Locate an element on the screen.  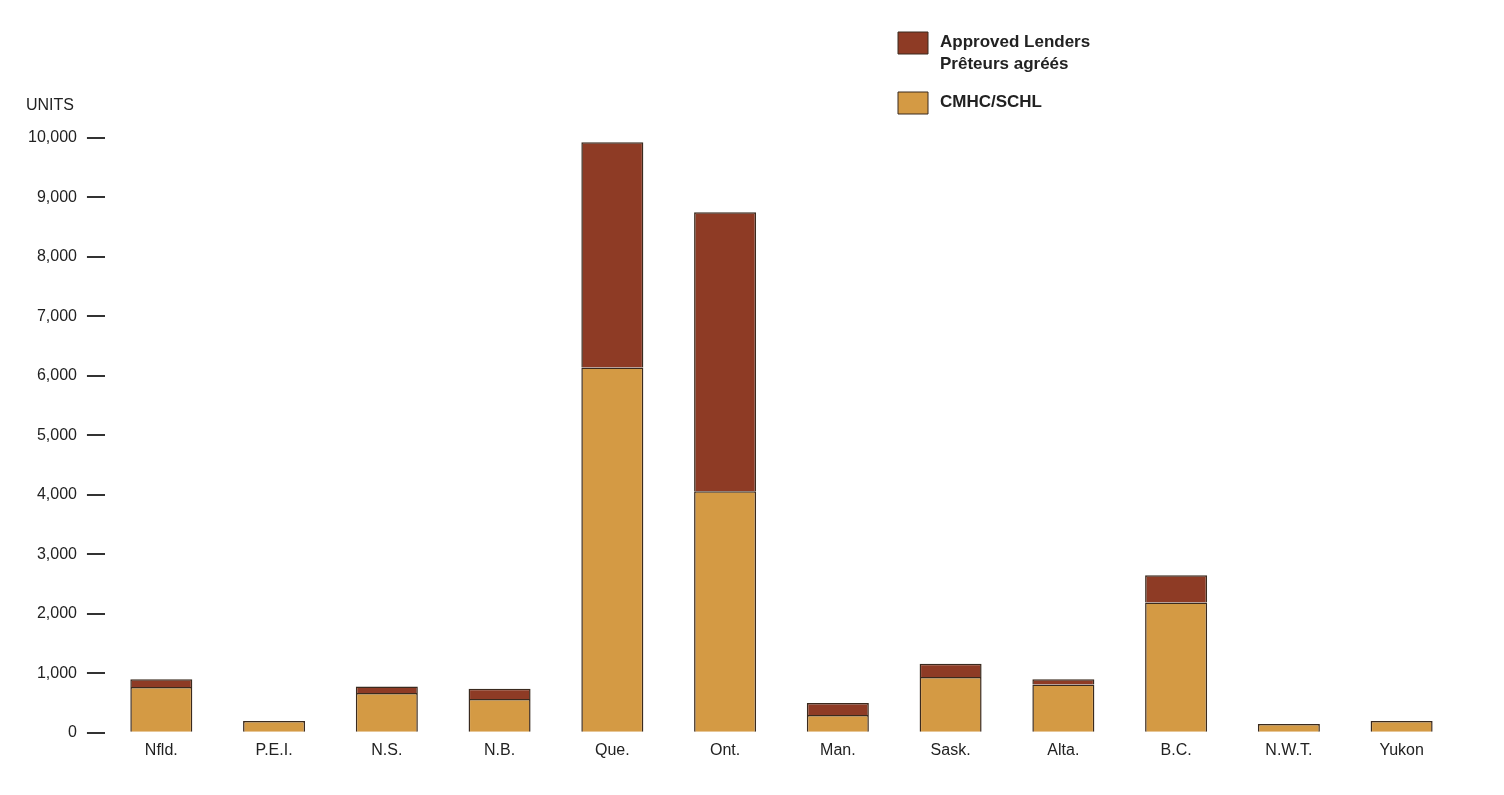
y-tick-label: 4,000 is located at coordinates (57, 494).